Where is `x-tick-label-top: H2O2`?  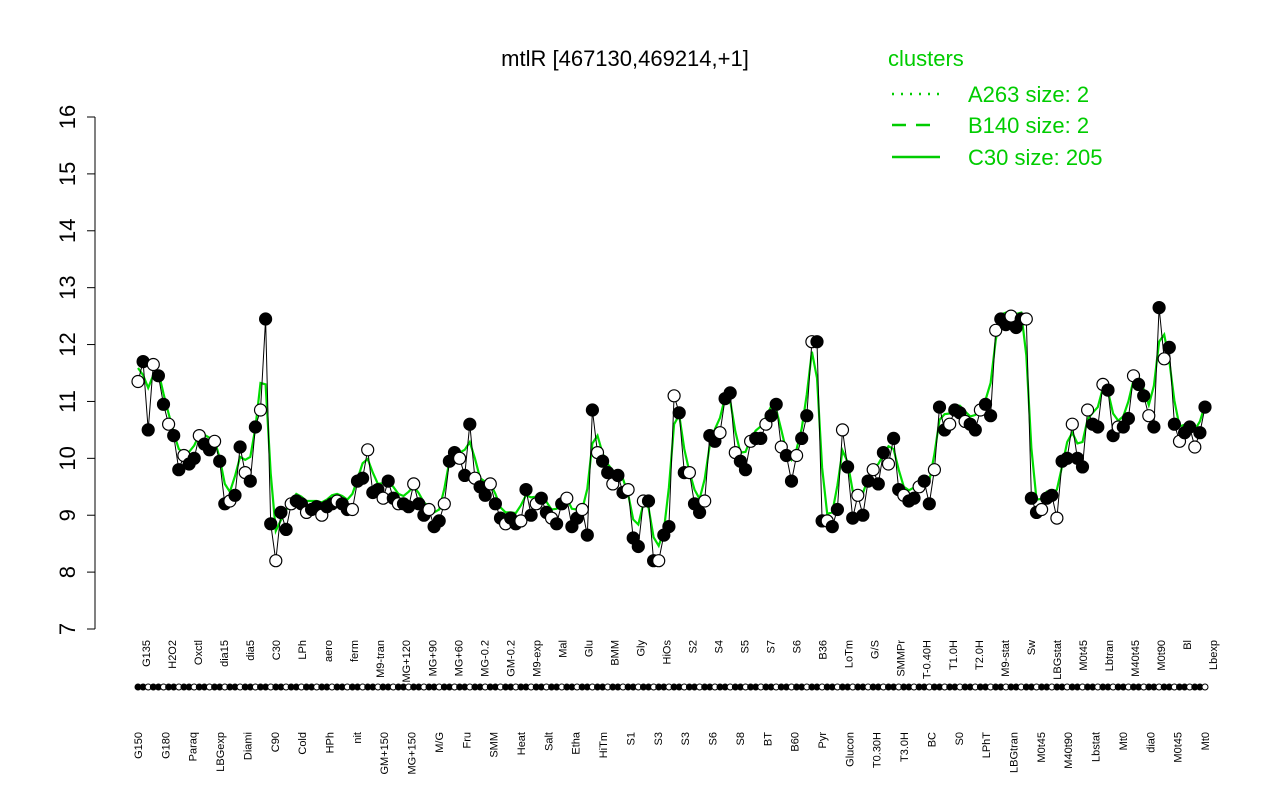
x-tick-label-top: H2O2 is located at coordinates (173, 654).